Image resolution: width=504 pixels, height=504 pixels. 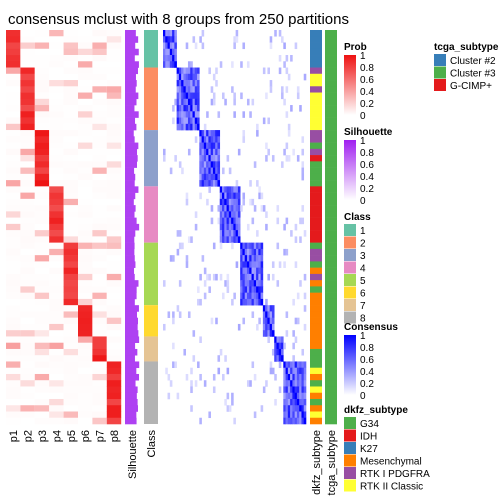 I want to click on legend-title-dkfz-subtype: dkfz_subtype, so click(x=376, y=410).